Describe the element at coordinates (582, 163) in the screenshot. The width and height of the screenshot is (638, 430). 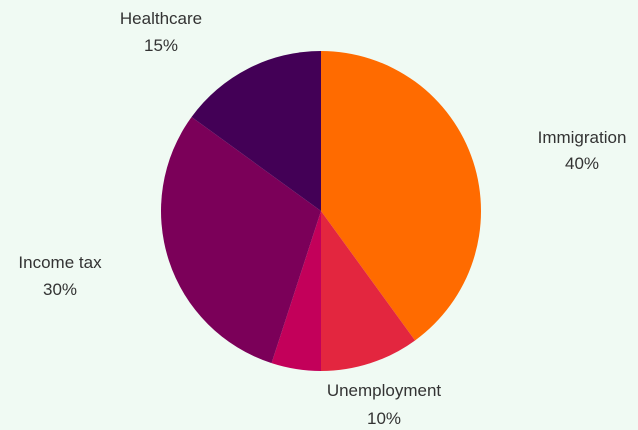
I see `slice-value-immigration: 40%` at that location.